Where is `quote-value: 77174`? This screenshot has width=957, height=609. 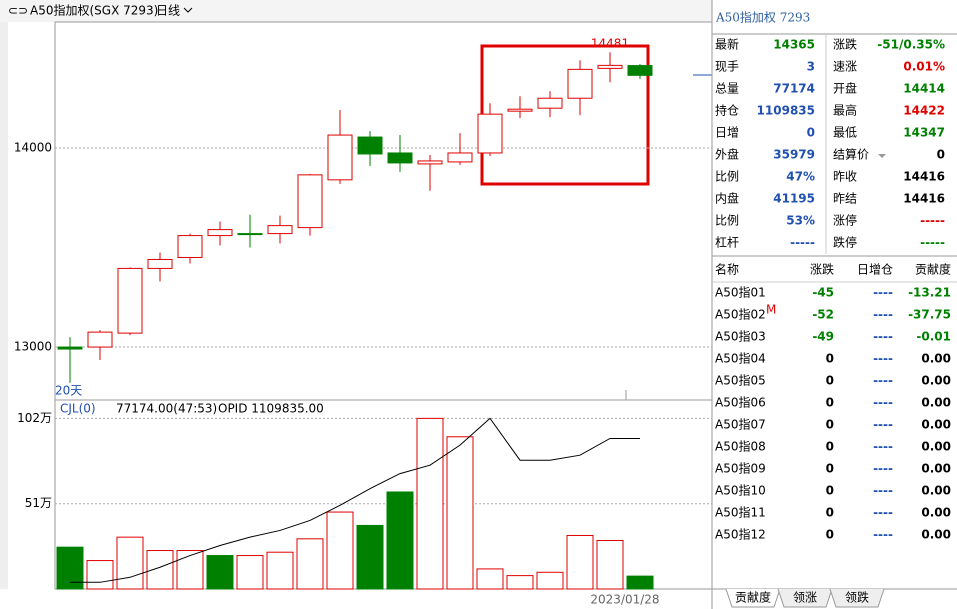
quote-value: 77174 is located at coordinates (794, 89).